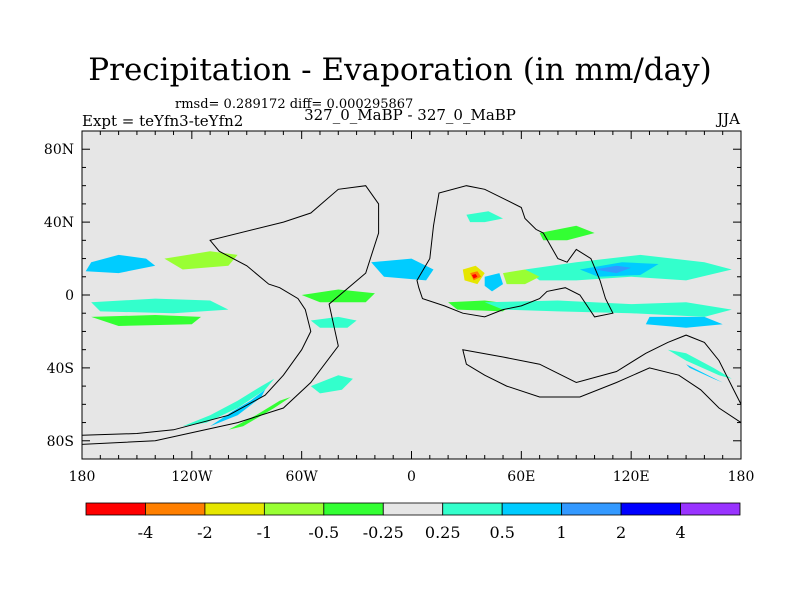 The image size is (800, 600). What do you see at coordinates (515, 251) in the screenshot?
I see `land-boundary-eurasia` at bounding box center [515, 251].